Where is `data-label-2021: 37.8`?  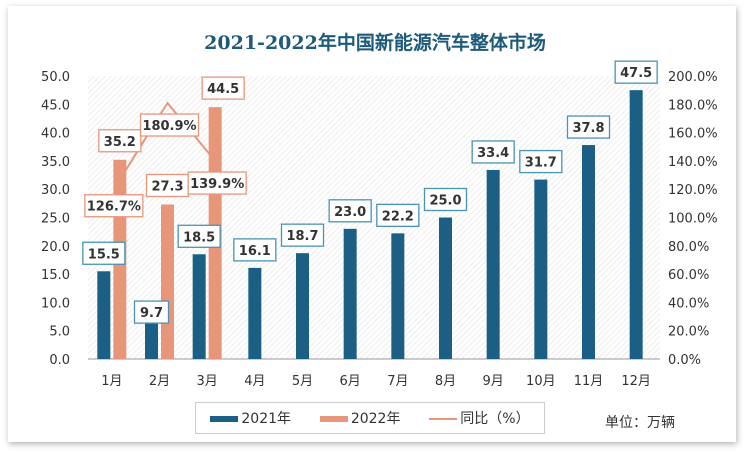 data-label-2021: 37.8 is located at coordinates (588, 128).